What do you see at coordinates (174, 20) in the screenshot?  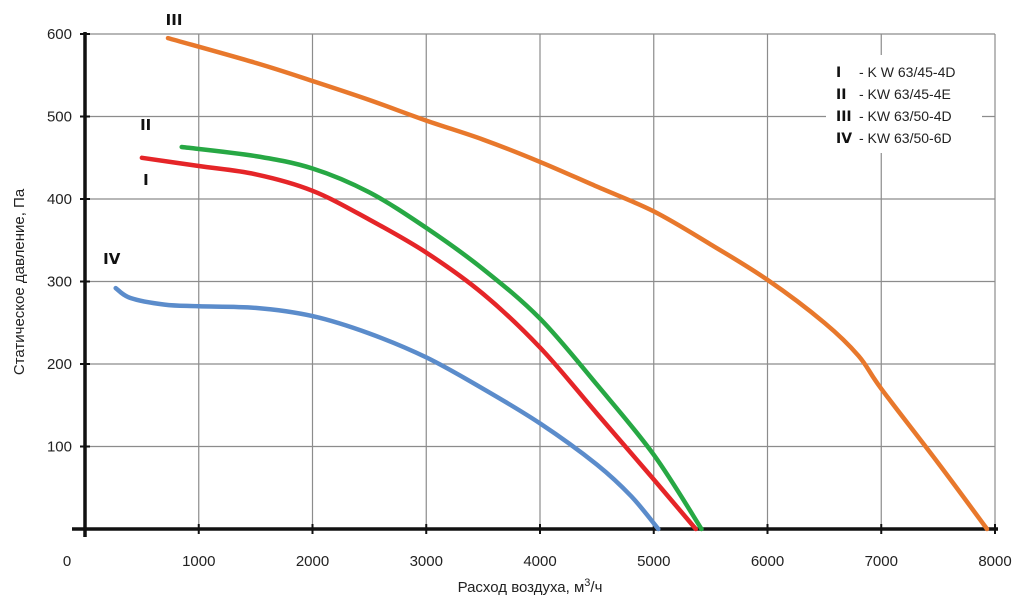 I see `series-tag-III: III` at bounding box center [174, 20].